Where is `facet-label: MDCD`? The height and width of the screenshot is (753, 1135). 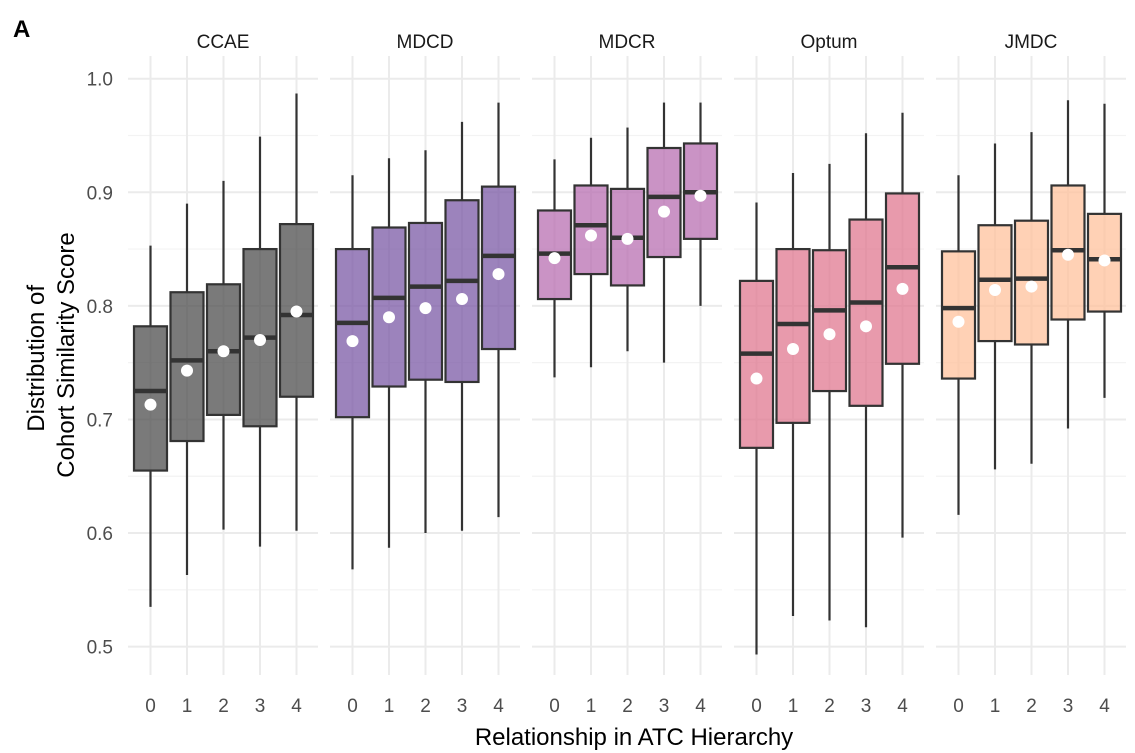
facet-label: MDCD is located at coordinates (425, 42).